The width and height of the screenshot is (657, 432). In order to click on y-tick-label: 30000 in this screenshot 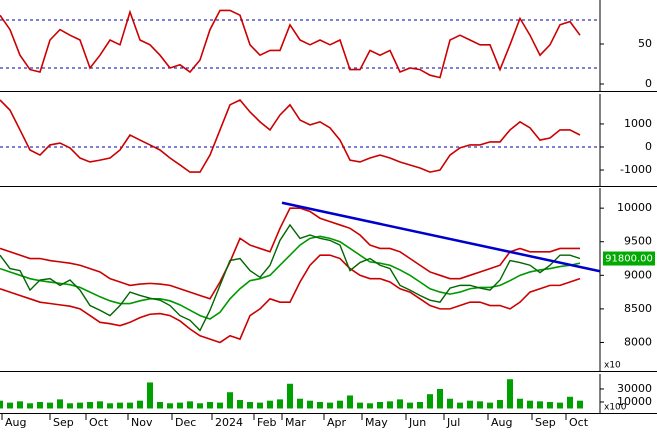, I will do `click(634, 388)`.